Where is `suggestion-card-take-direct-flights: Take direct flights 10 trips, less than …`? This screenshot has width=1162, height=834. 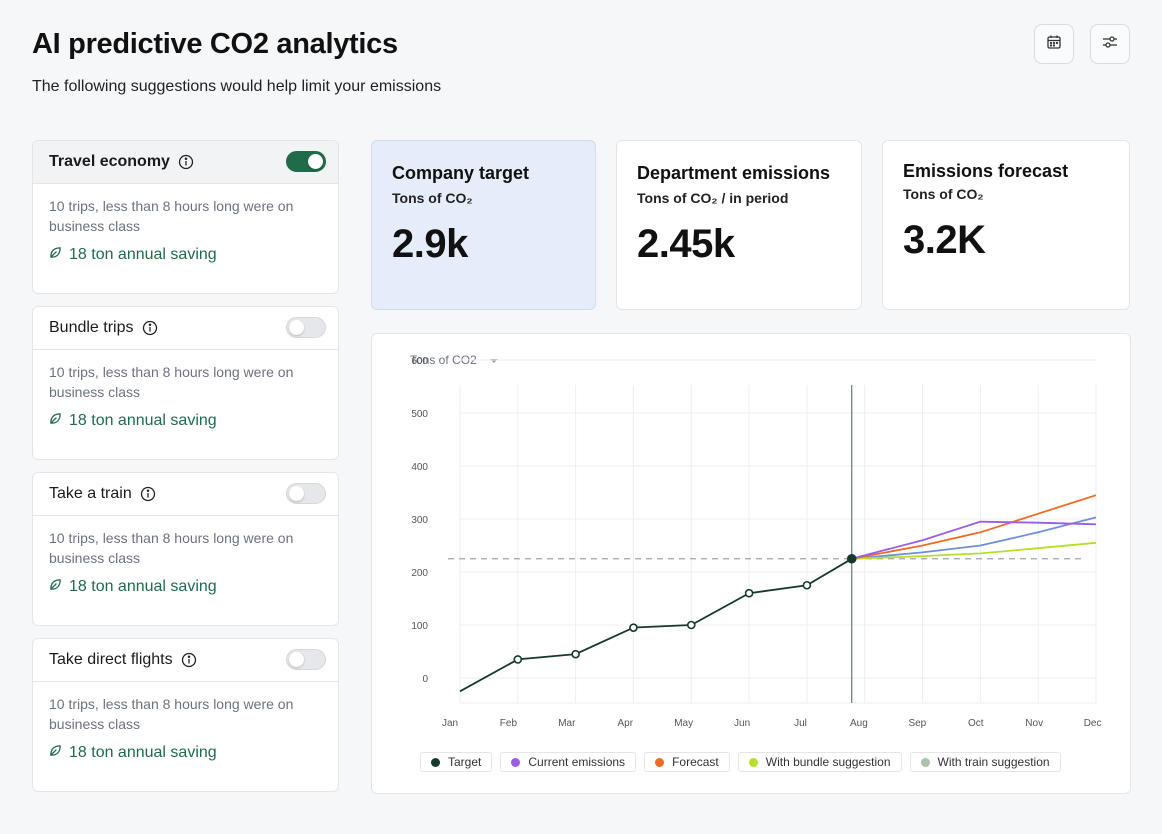
suggestion-card-take-direct-flights: Take direct flights 10 trips, less than … is located at coordinates (185, 715).